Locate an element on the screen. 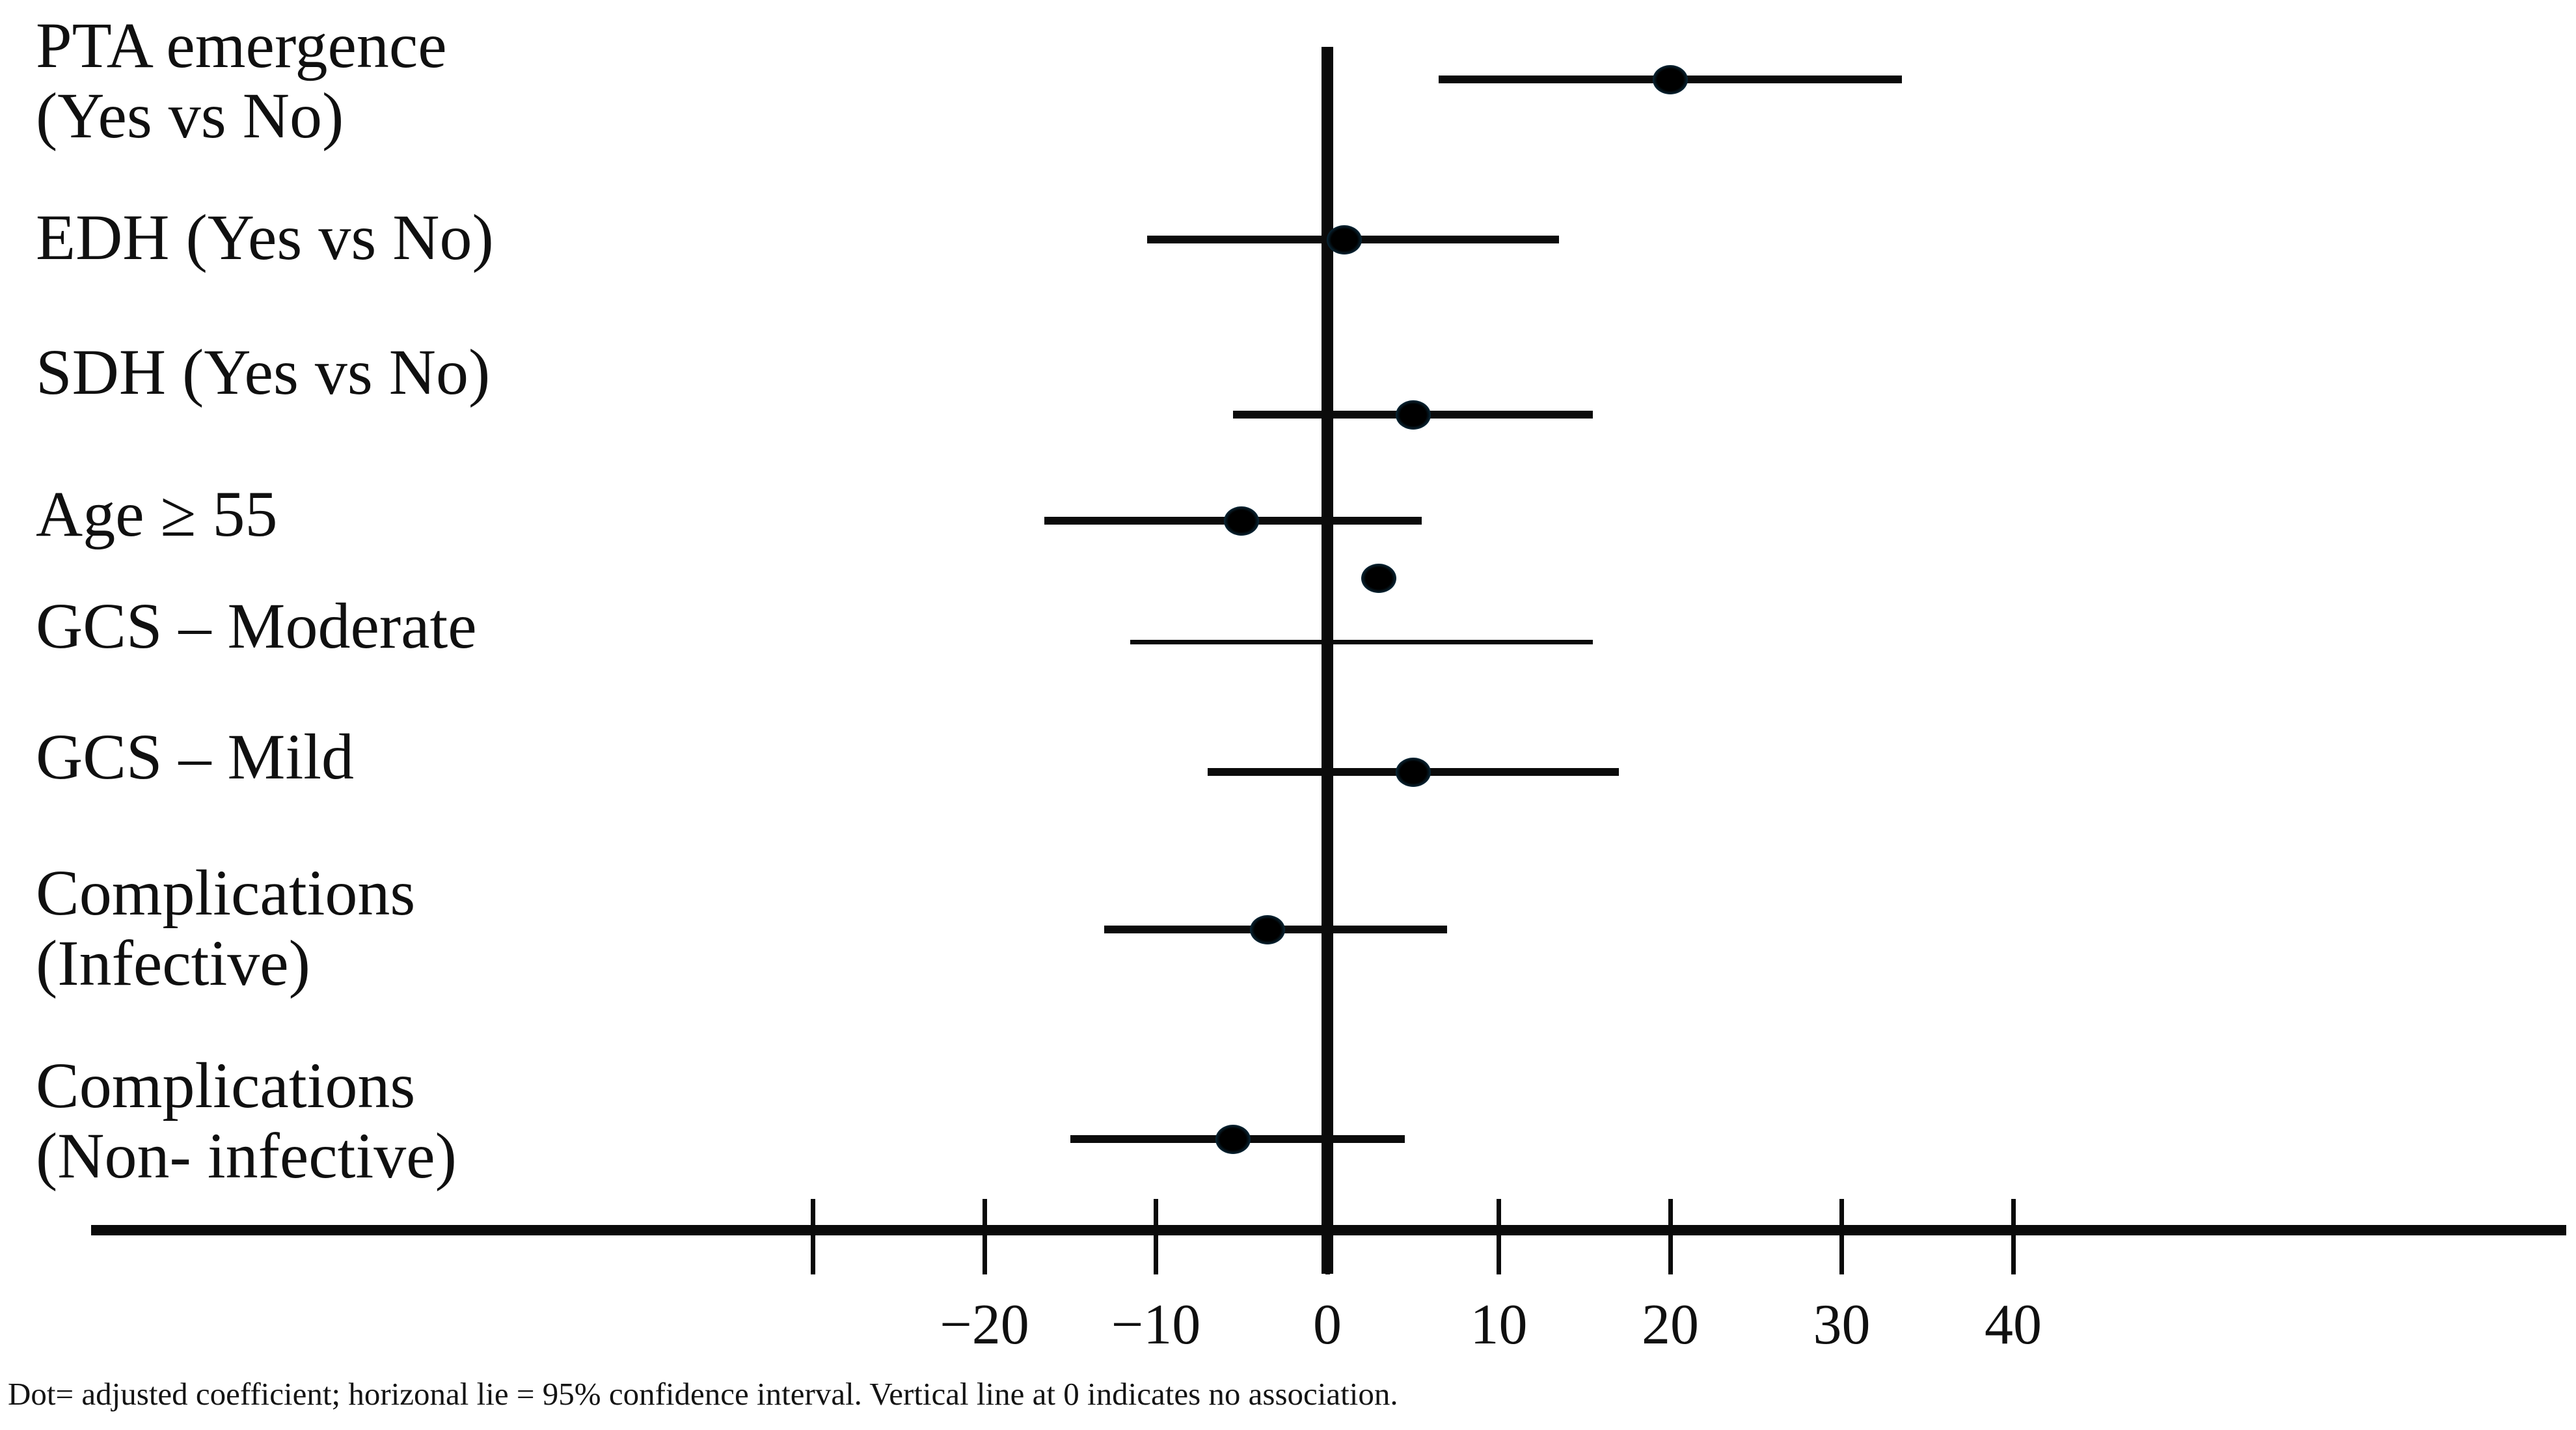  ci-line-gcs-moderate is located at coordinates (1361, 641).